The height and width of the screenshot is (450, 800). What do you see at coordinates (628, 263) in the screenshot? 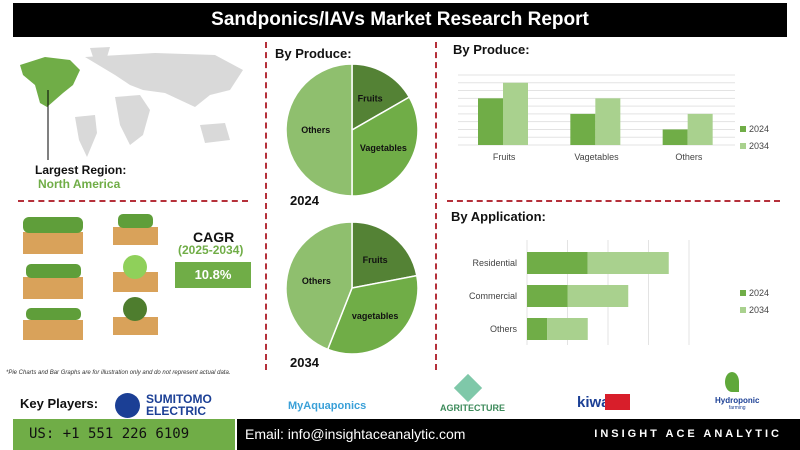
I see `bar-2034-residential` at bounding box center [628, 263].